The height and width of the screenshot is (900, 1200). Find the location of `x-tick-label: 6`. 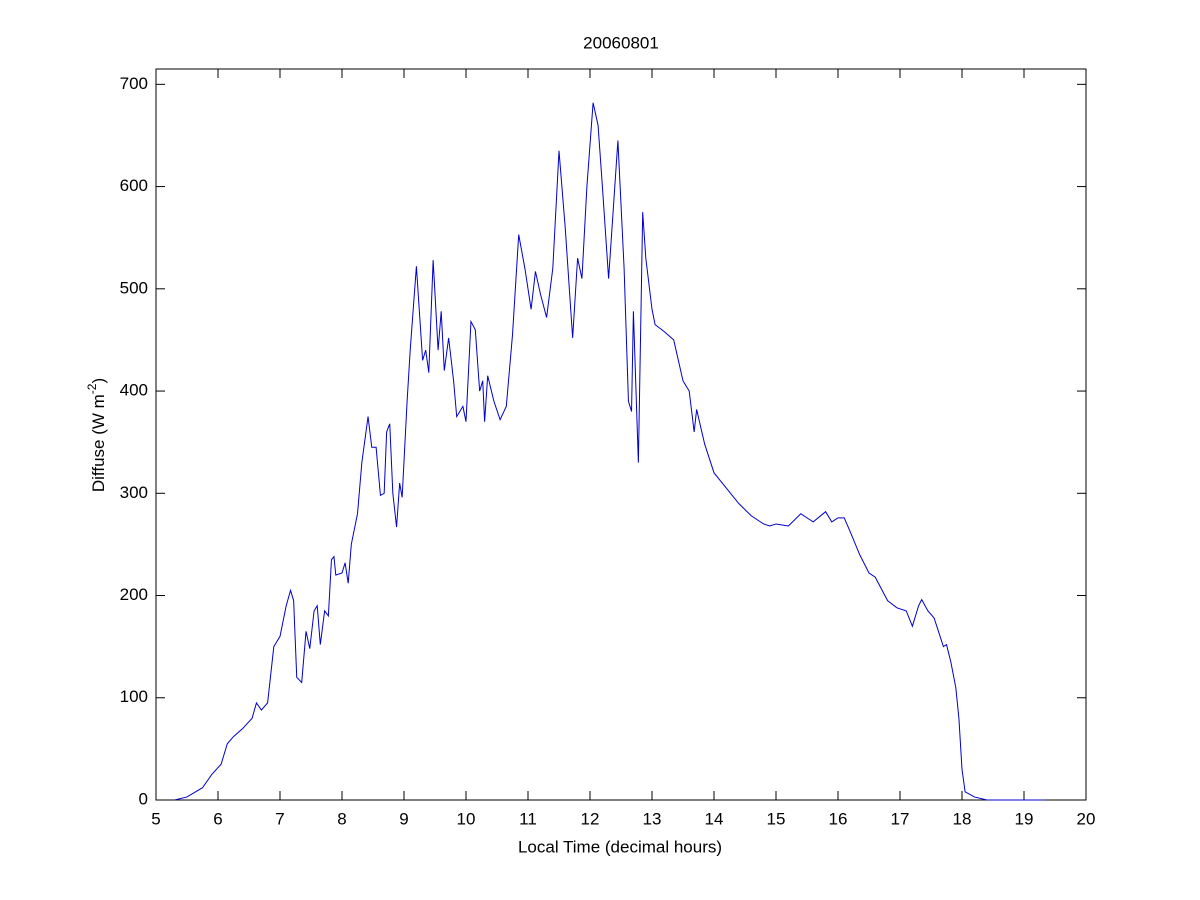

x-tick-label: 6 is located at coordinates (217, 818).